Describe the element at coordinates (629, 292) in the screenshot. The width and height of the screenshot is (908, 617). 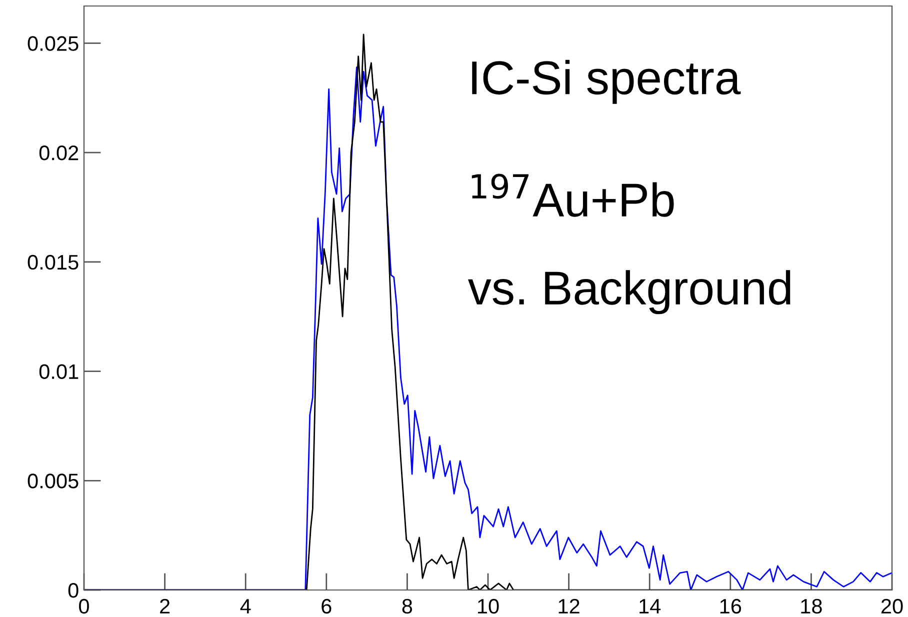
I see `annotation: vs. Background` at that location.